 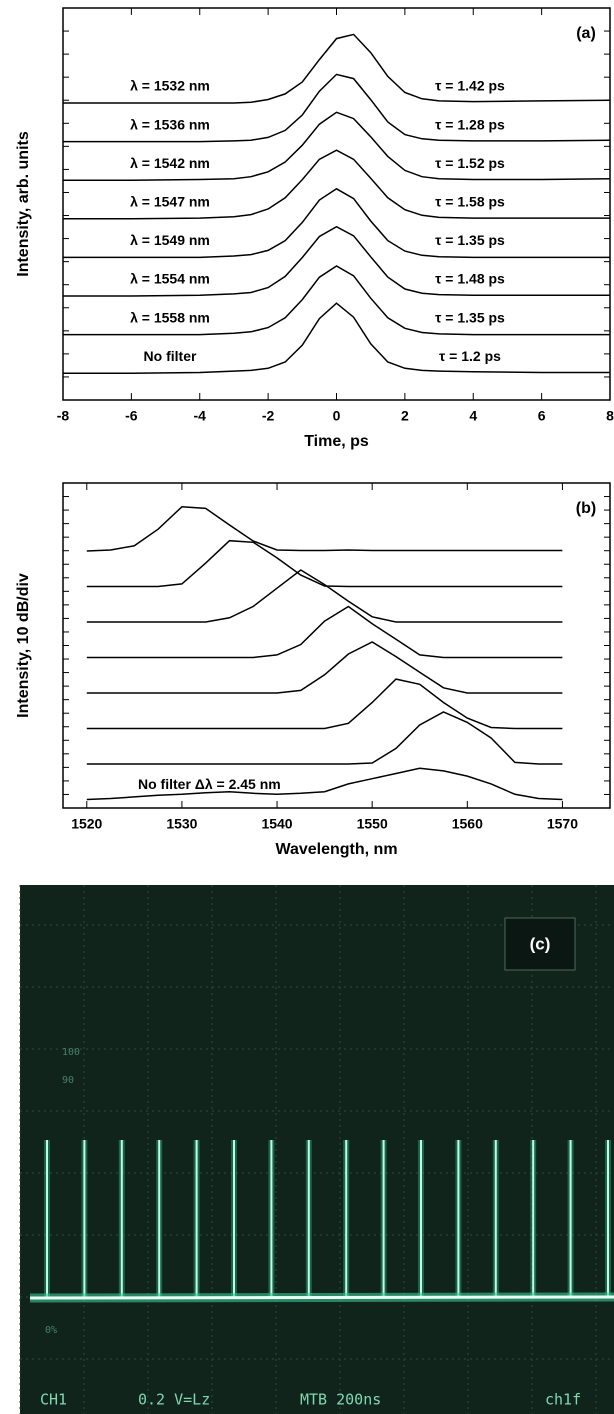 I want to click on tau-label: τ = 1.2 ps, so click(x=470, y=356).